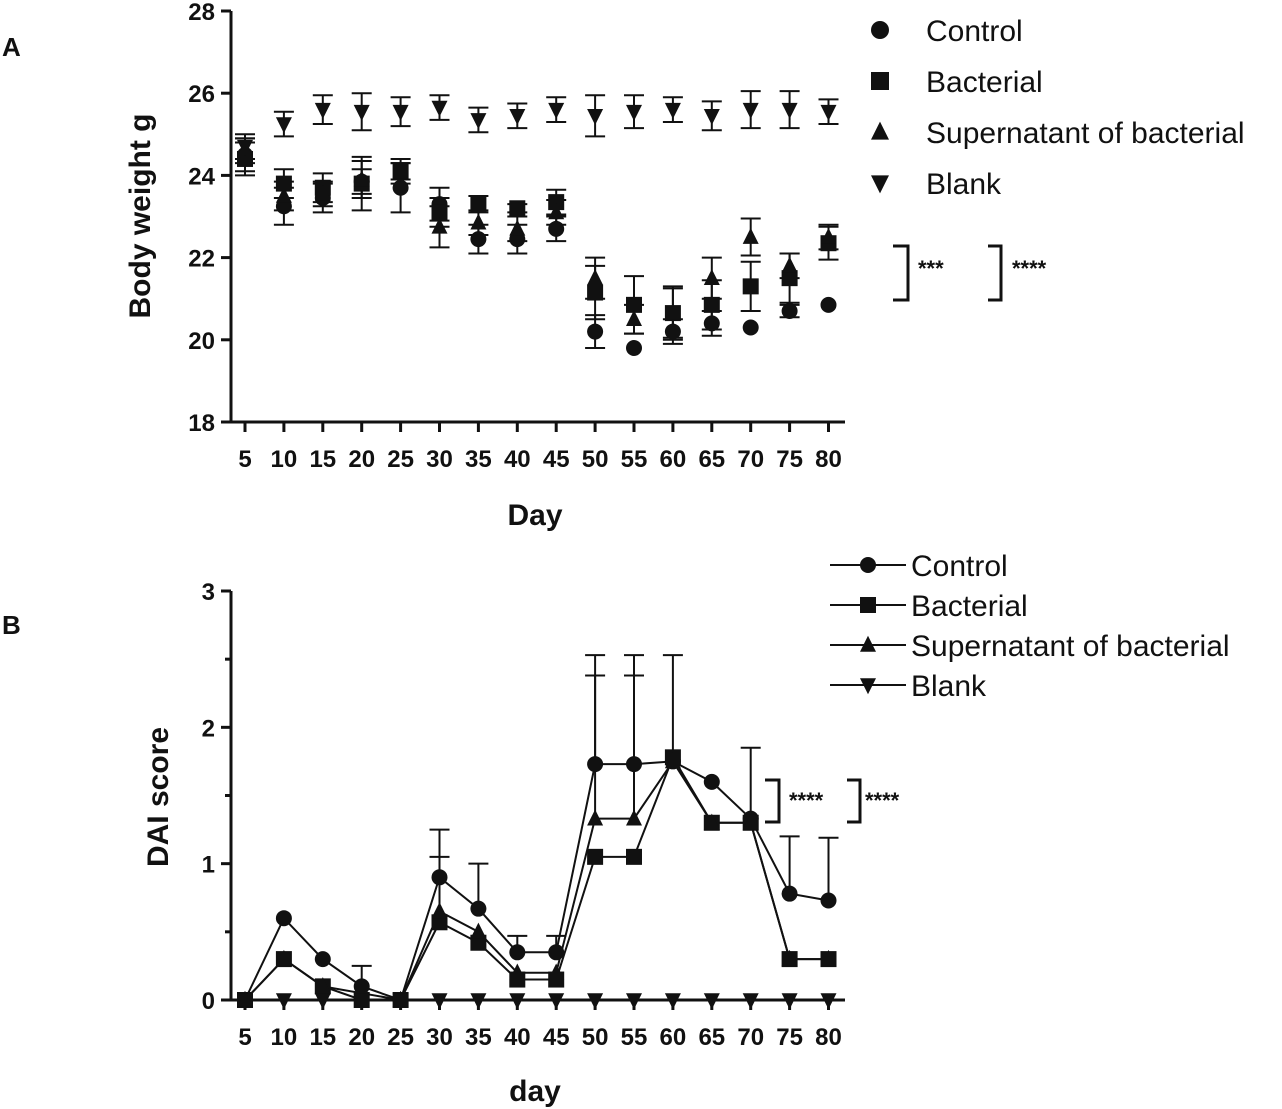 The height and width of the screenshot is (1109, 1282). I want to click on sig-label-4: ****, so click(882, 800).